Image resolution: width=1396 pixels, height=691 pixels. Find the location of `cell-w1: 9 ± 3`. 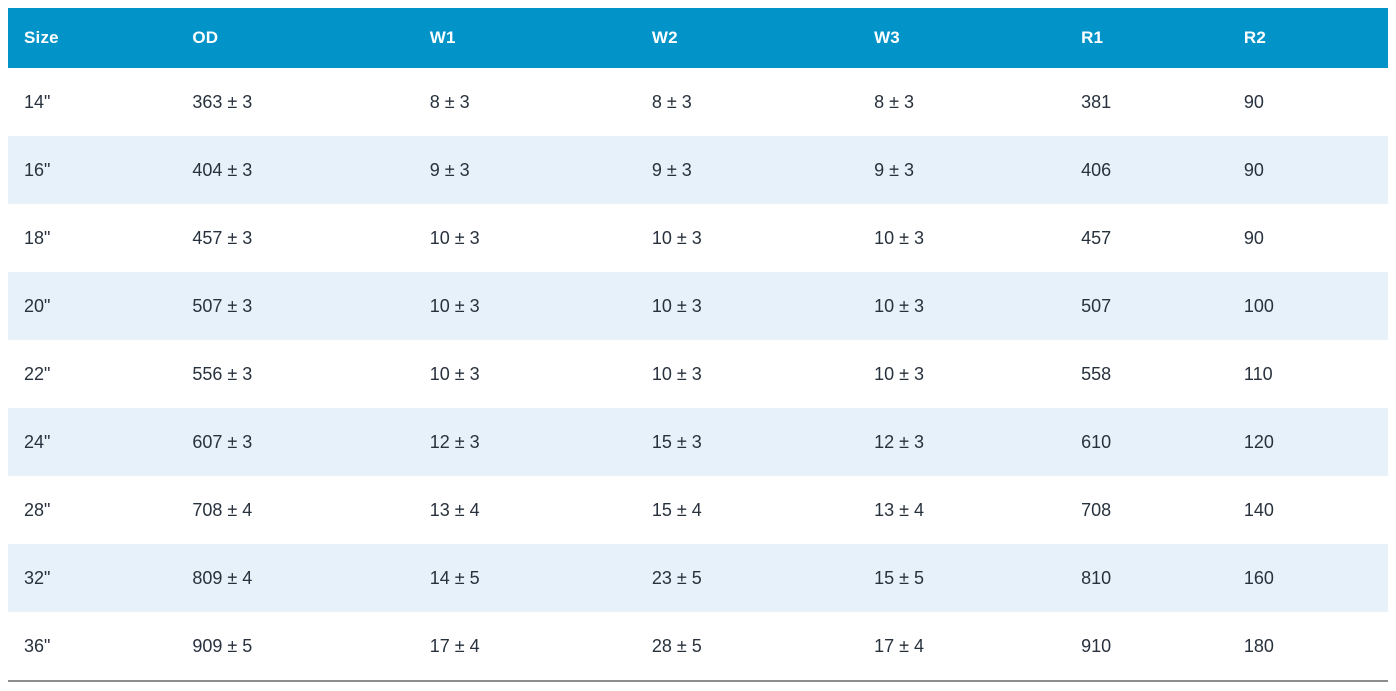

cell-w1: 9 ± 3 is located at coordinates (449, 169).